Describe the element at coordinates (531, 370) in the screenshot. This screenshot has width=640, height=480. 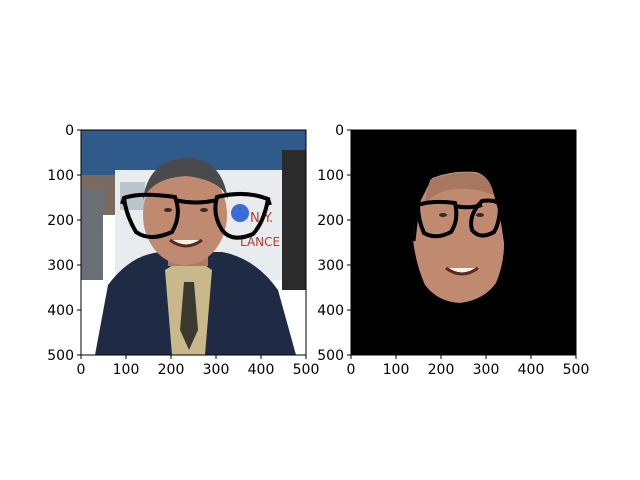
I see `right-x-tick-label: 400` at that location.